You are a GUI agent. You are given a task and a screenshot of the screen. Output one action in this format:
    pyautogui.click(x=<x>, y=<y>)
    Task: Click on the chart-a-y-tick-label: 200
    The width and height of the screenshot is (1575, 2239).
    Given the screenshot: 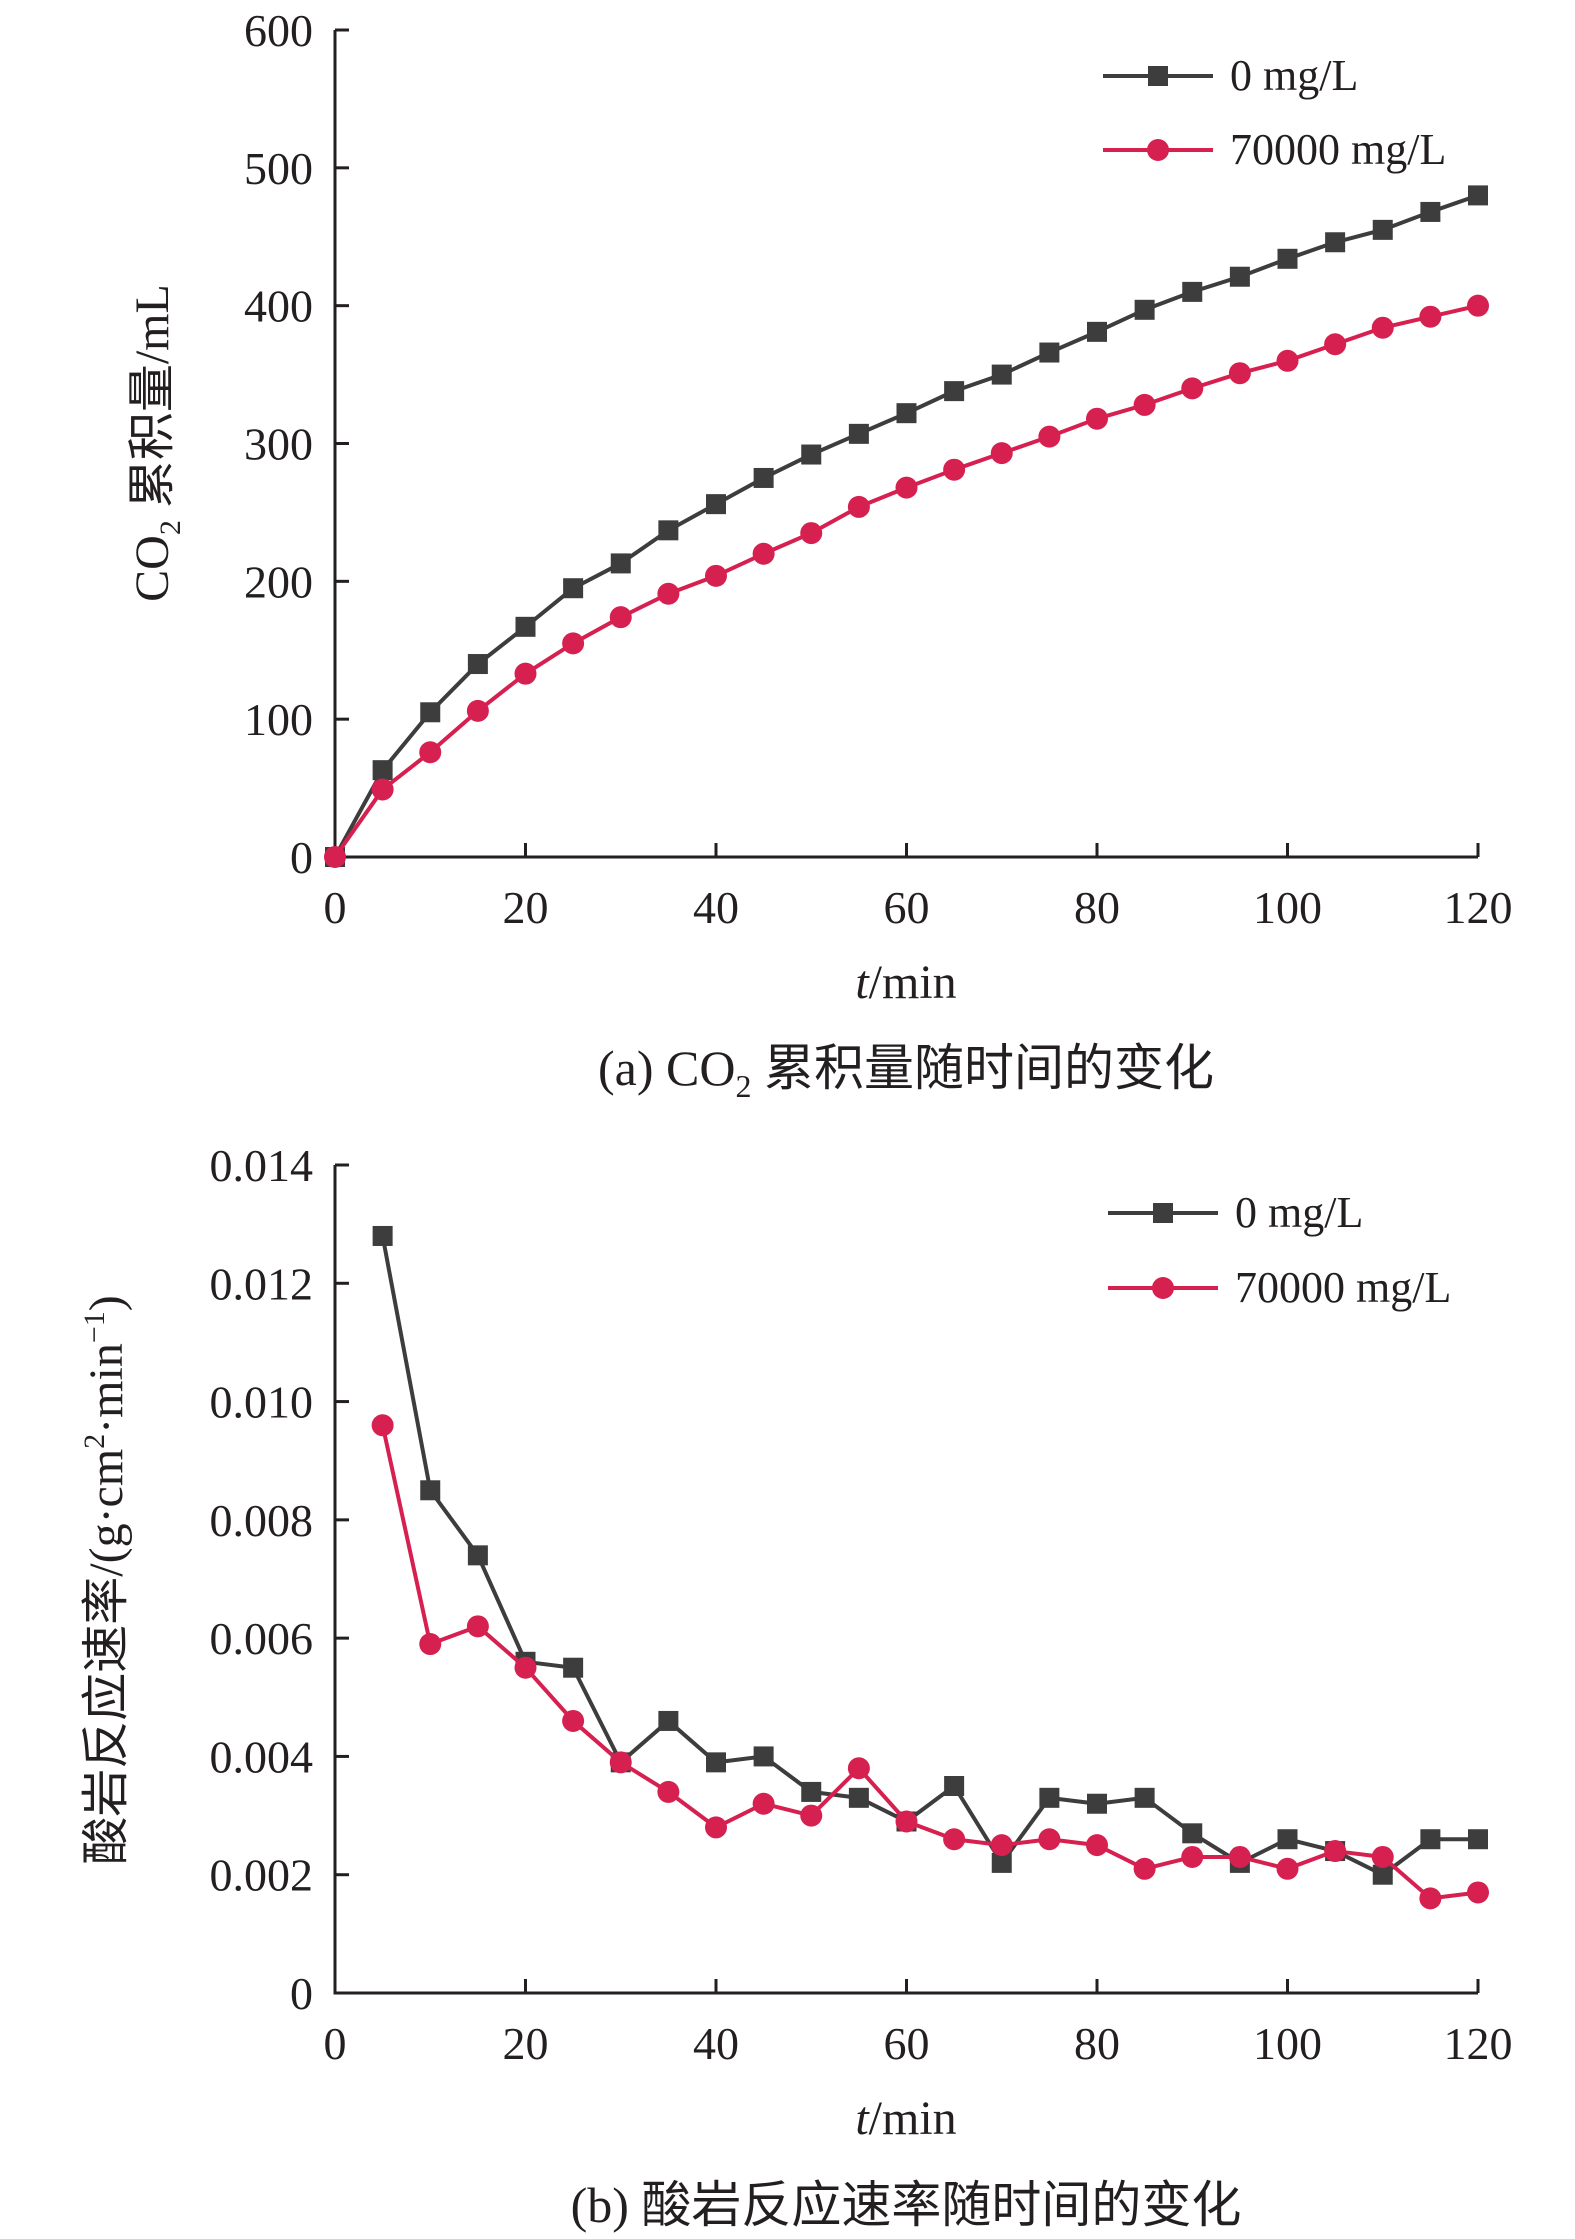 What is the action you would take?
    pyautogui.click(x=278, y=581)
    